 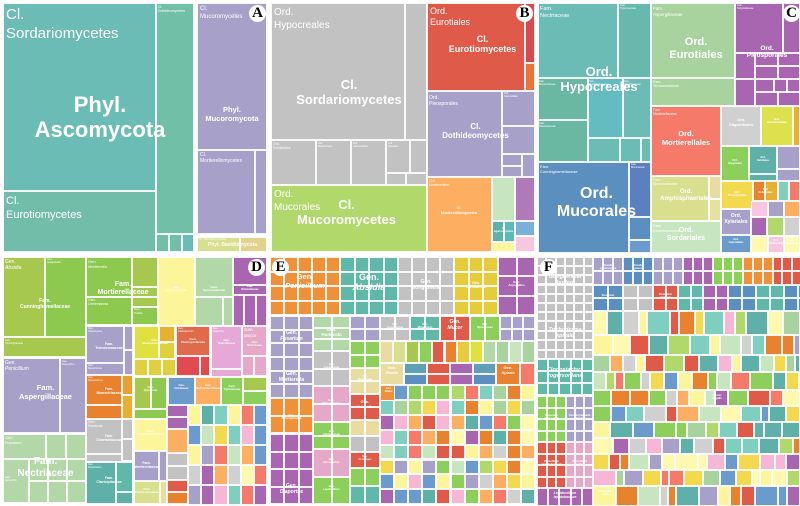 I want to click on family-sporocadaceae, so click(x=680, y=198).